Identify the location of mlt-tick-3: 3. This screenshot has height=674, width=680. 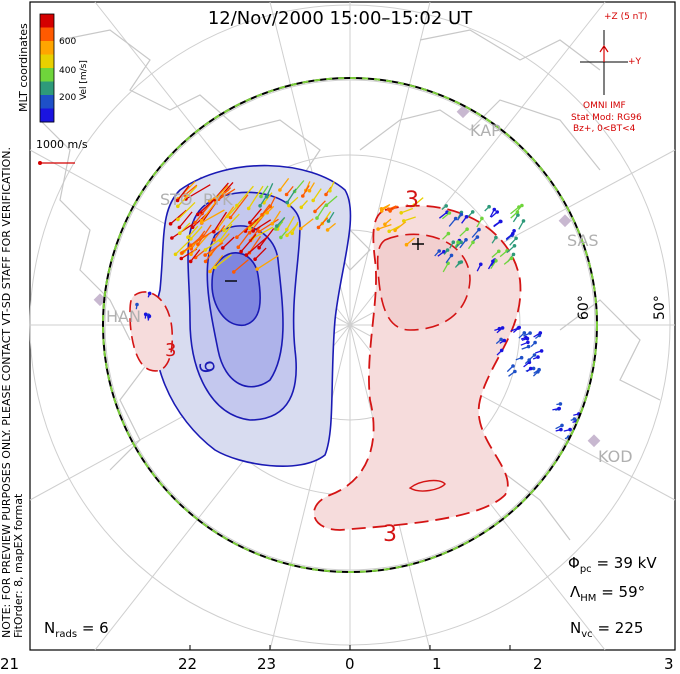
(669, 664).